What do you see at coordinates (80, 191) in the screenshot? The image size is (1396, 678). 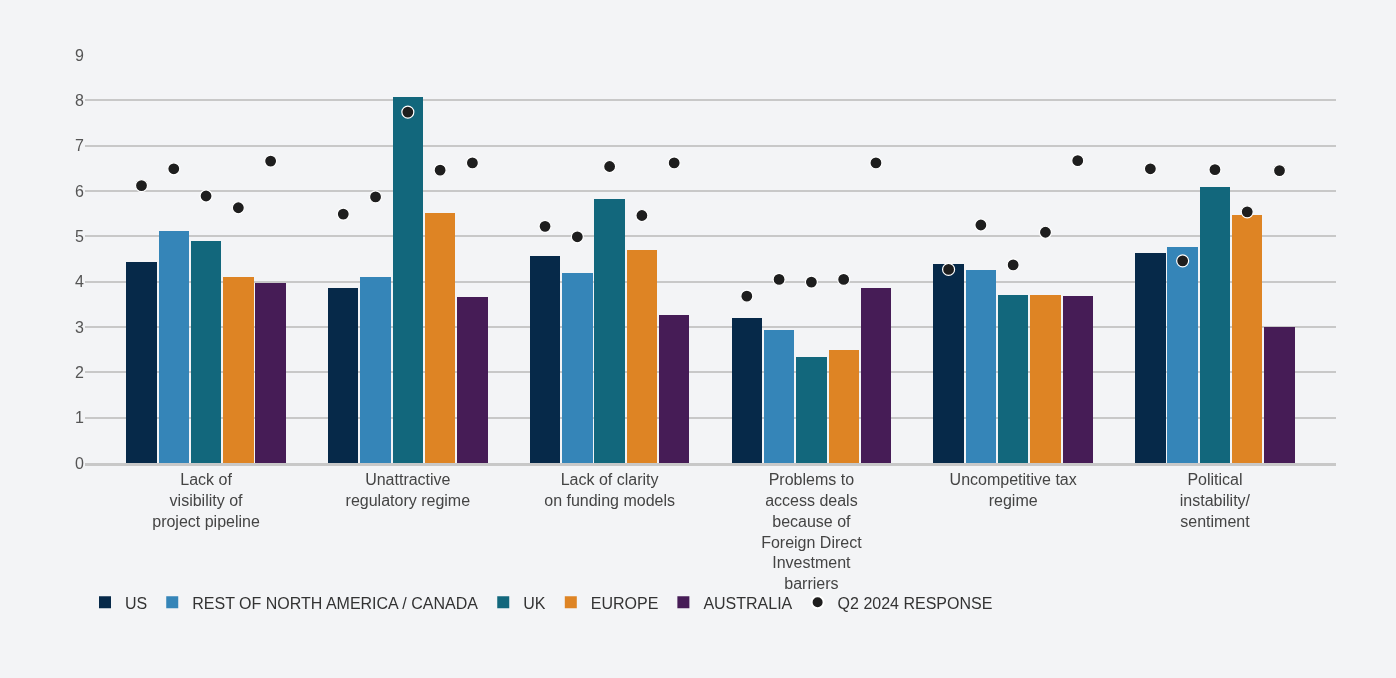 I see `y-tick-label: 6` at bounding box center [80, 191].